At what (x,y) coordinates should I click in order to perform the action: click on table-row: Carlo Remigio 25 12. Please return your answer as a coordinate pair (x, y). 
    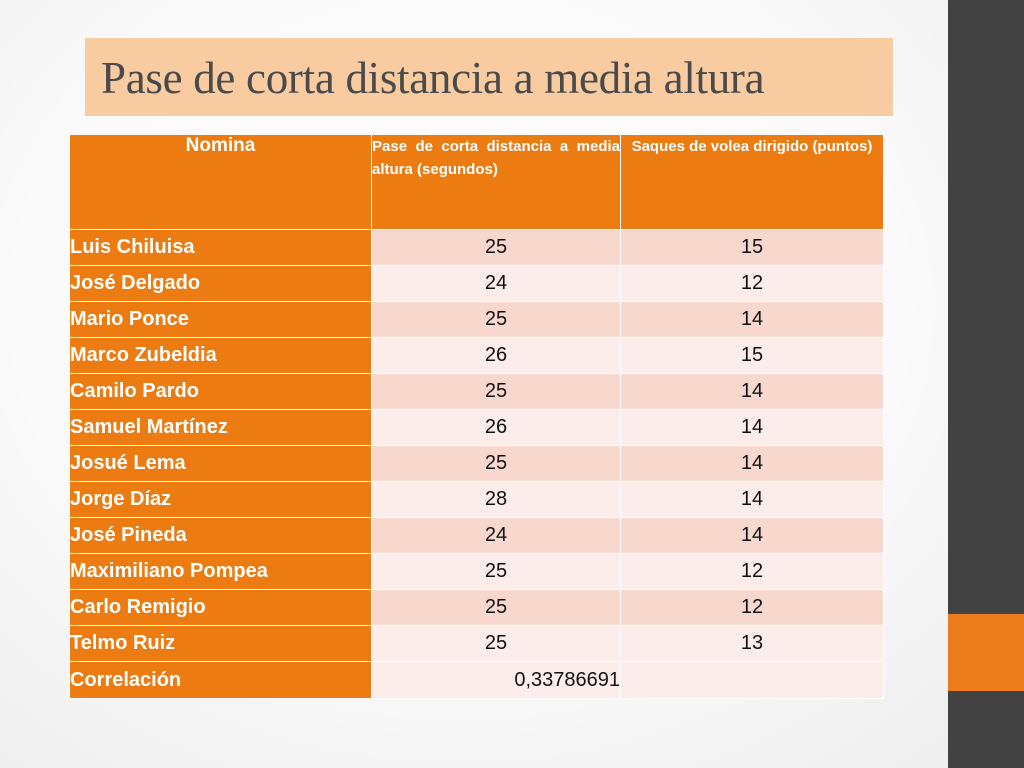
    Looking at the image, I should click on (476, 607).